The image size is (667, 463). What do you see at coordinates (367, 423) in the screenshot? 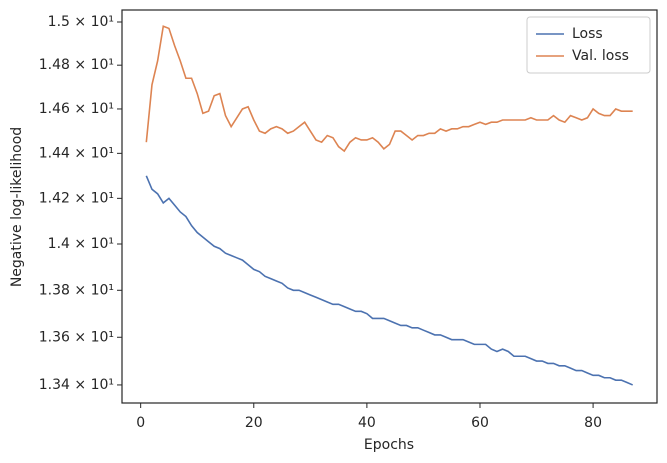
I see `x-tick-label: 40` at bounding box center [367, 423].